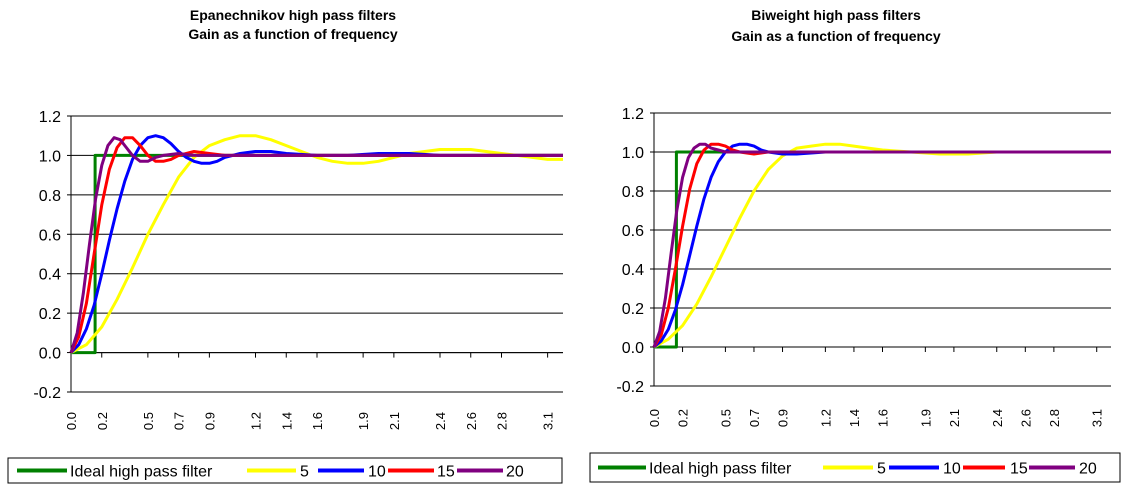 This screenshot has height=489, width=1123. I want to click on epan-chart-subtitle: Gain as a function of frequency, so click(292, 34).